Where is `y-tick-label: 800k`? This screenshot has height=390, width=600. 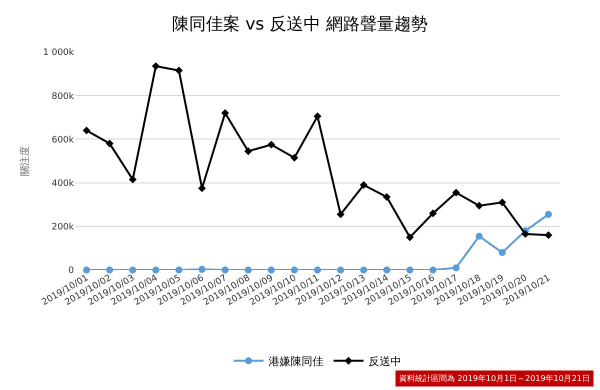
y-tick-label: 800k is located at coordinates (63, 97).